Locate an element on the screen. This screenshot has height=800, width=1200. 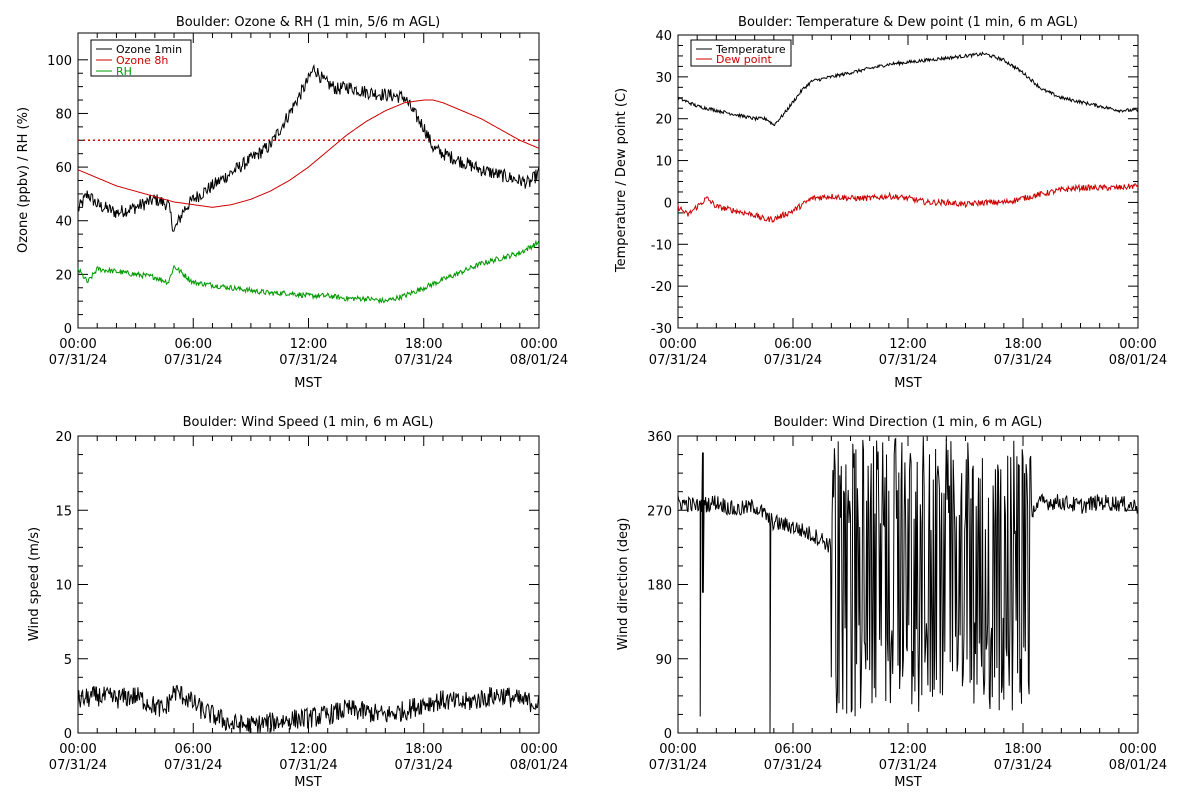
legend-label-temperature: Temperature is located at coordinates (750, 49).